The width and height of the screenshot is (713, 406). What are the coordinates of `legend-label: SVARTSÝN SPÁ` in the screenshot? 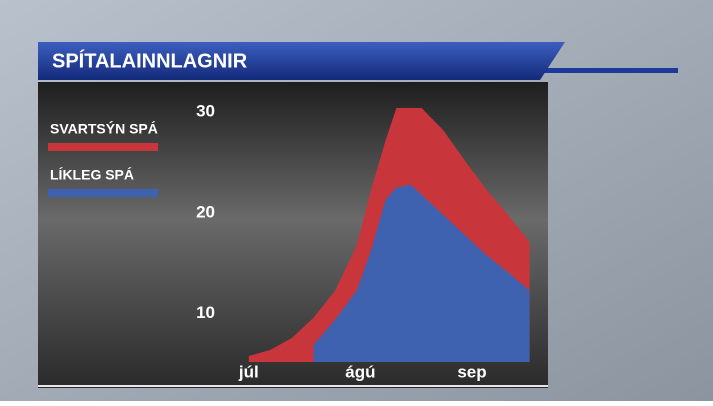 It's located at (104, 128).